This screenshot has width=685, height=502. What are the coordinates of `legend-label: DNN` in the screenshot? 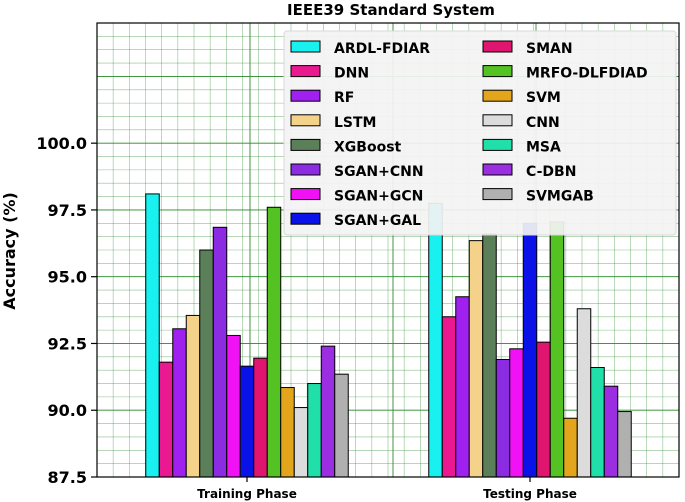 It's located at (351, 74).